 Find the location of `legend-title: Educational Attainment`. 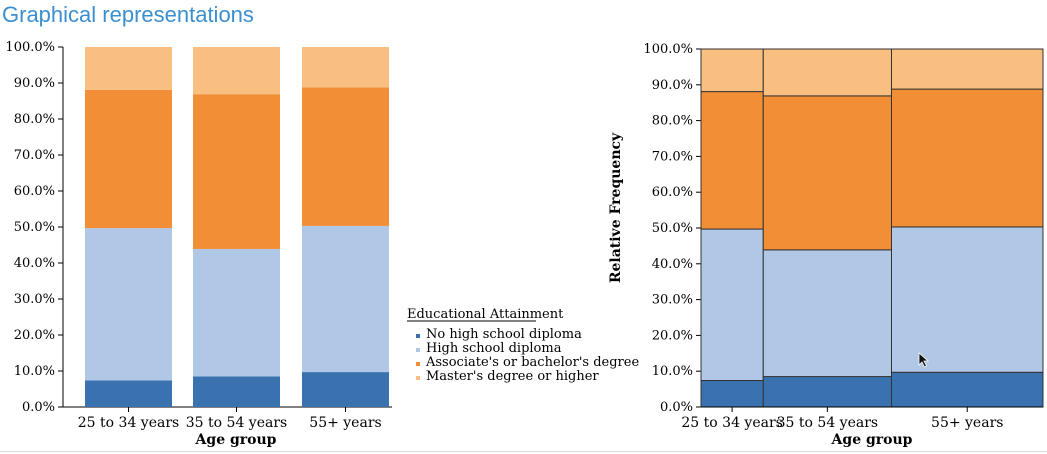

legend-title: Educational Attainment is located at coordinates (485, 314).